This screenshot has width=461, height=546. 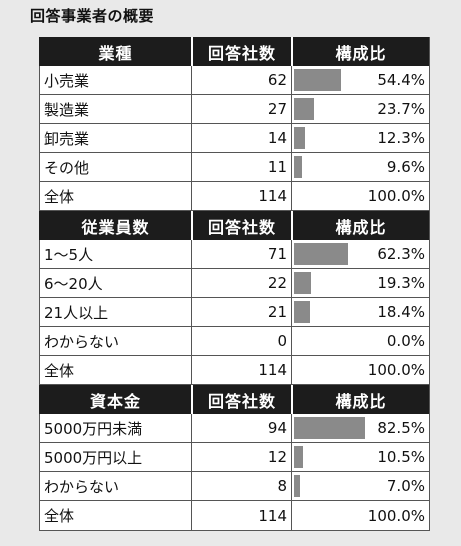 I want to click on row-ratio-cell: 54.4%, so click(x=360, y=80).